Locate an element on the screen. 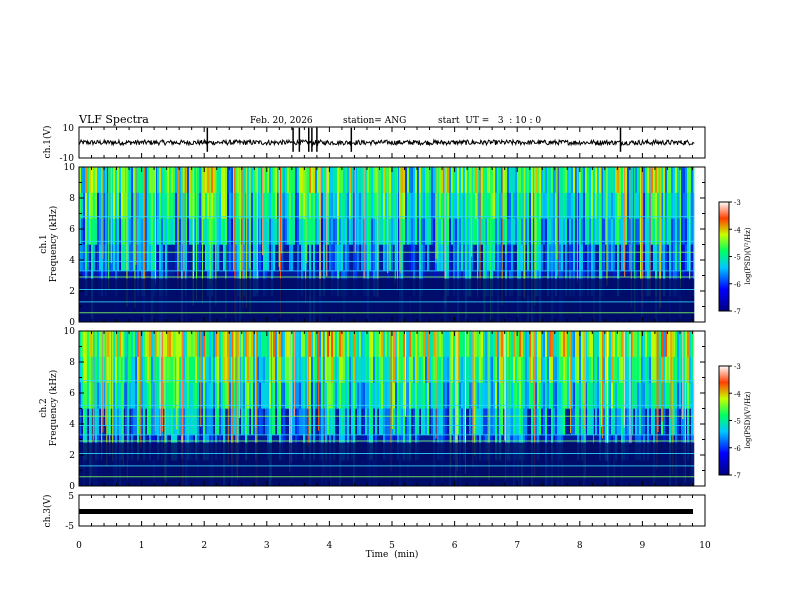 The height and width of the screenshot is (616, 792). colorbar-tick-label: -4 is located at coordinates (737, 394).